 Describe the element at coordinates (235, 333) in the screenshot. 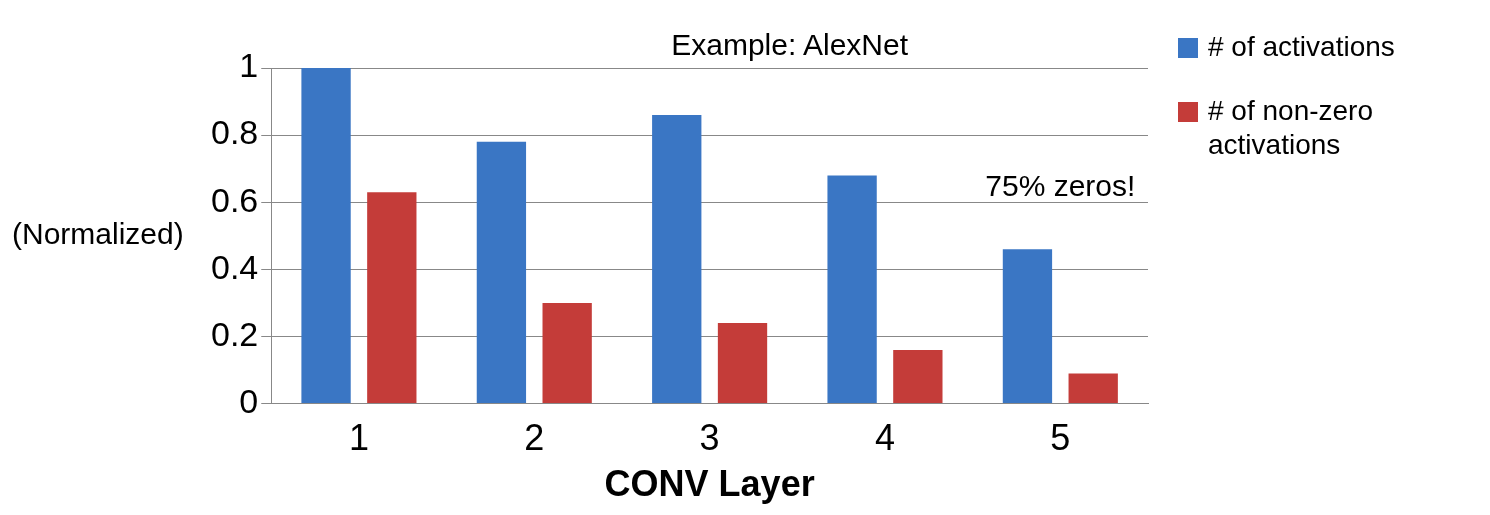

I see `y-tick-label: 0.2` at that location.